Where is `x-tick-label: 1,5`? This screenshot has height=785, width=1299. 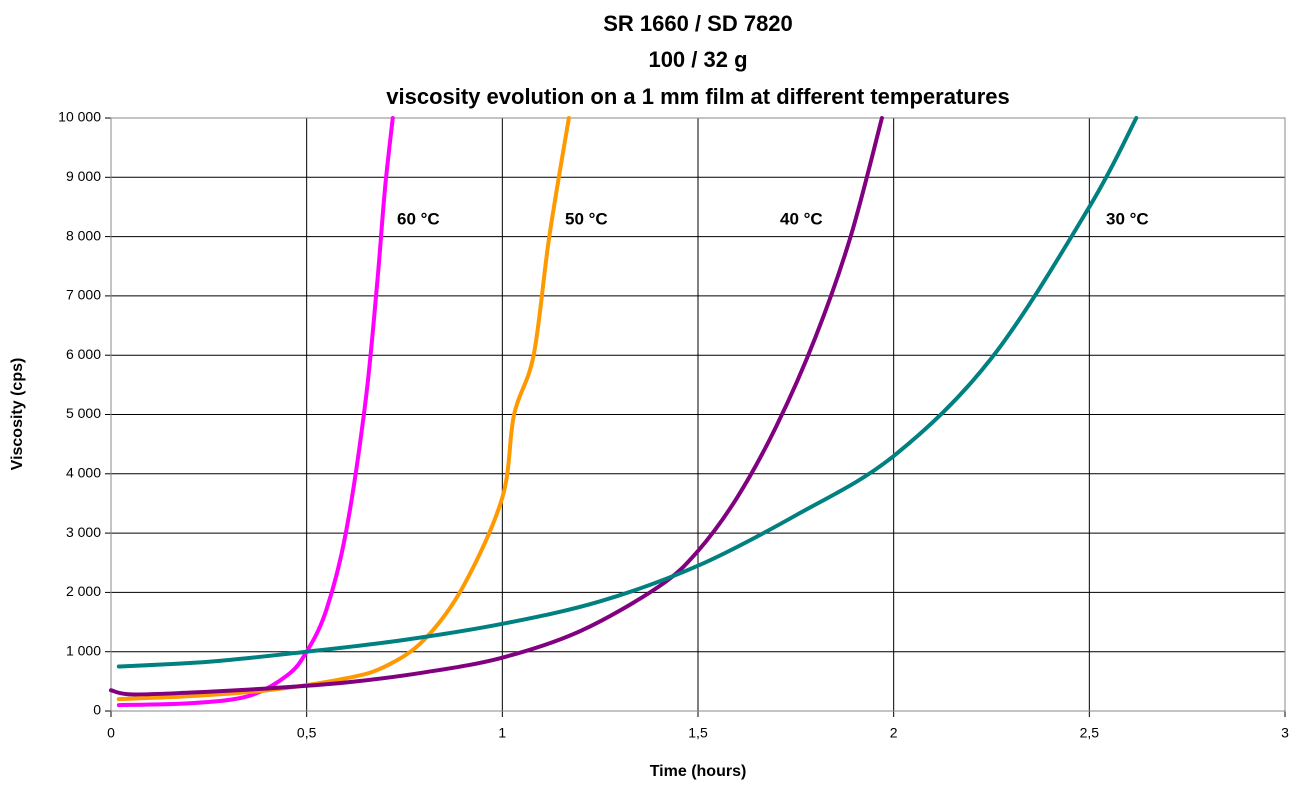 x-tick-label: 1,5 is located at coordinates (698, 733).